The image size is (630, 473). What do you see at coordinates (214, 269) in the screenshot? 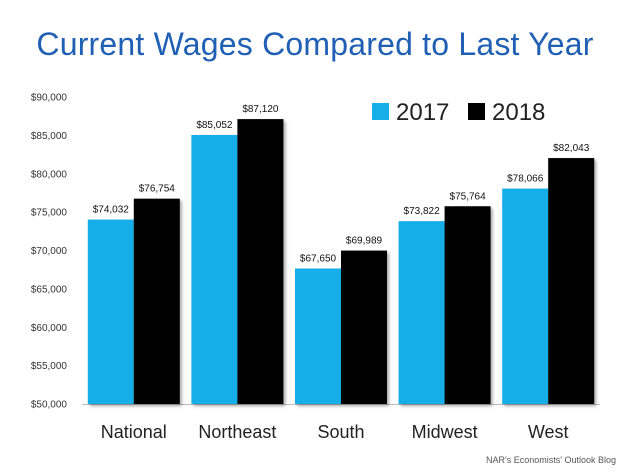
I see `bar-northeast-2017` at bounding box center [214, 269].